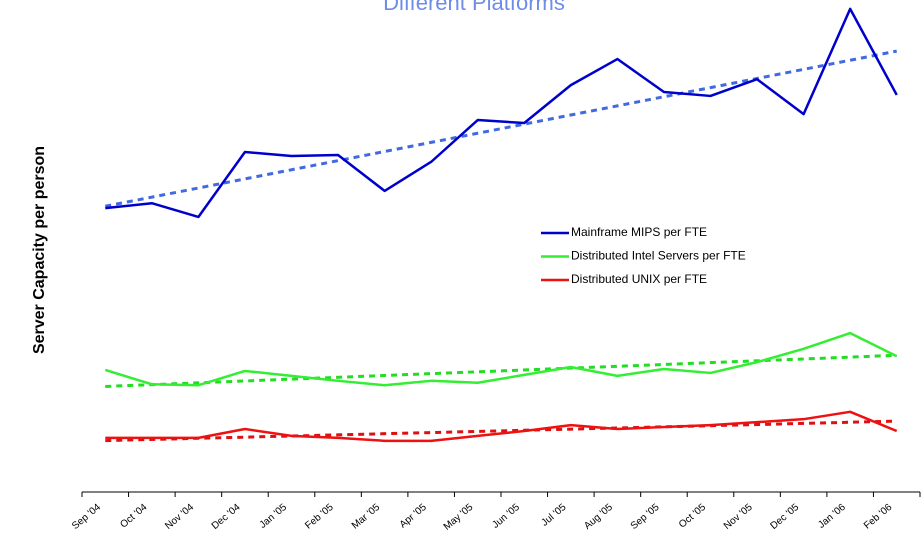 The height and width of the screenshot is (549, 923). I want to click on x-tick-label: May '05, so click(459, 517).